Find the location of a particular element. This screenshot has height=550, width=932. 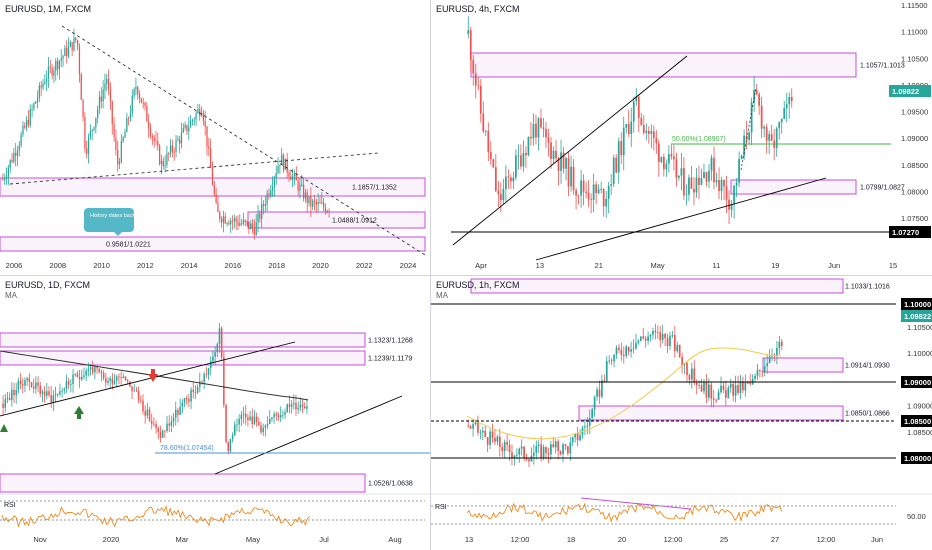

h4-zone-label: 1.1057/1.1013 is located at coordinates (882, 66).